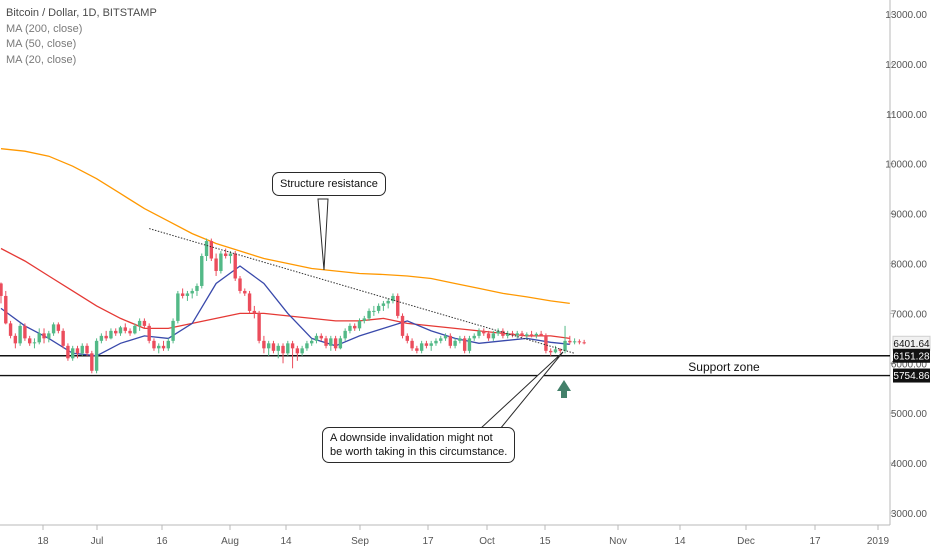  Describe the element at coordinates (815, 541) in the screenshot. I see `x-tick-label: 17` at that location.